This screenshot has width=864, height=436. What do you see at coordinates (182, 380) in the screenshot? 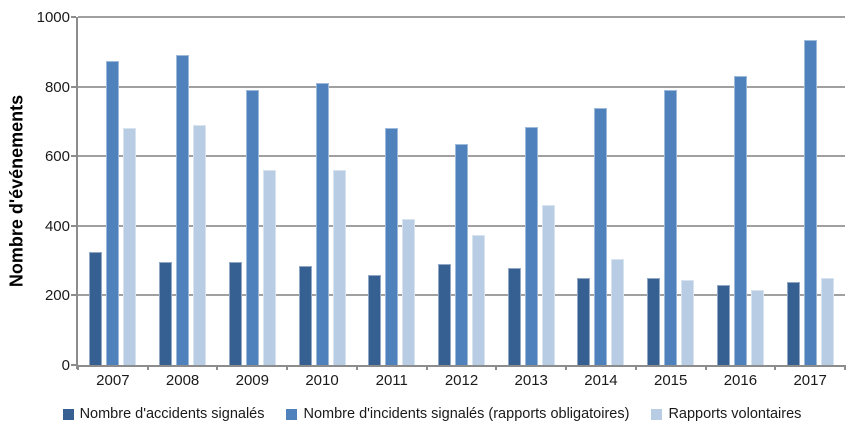
I see `x-axis-label: 2008` at bounding box center [182, 380].